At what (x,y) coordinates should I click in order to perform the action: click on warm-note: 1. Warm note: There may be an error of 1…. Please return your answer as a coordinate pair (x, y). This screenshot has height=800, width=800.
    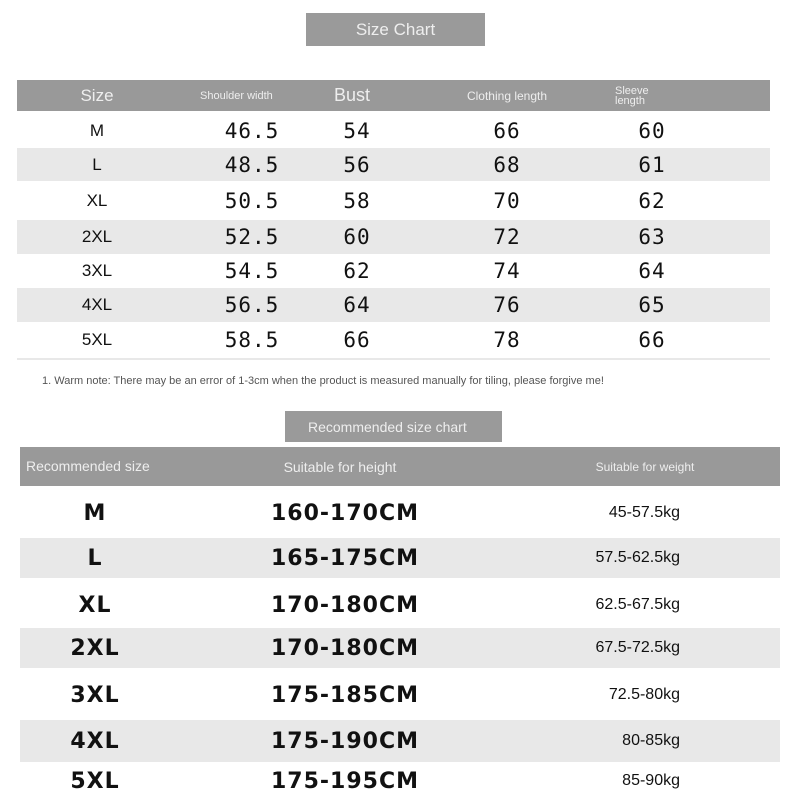
    Looking at the image, I should click on (323, 381).